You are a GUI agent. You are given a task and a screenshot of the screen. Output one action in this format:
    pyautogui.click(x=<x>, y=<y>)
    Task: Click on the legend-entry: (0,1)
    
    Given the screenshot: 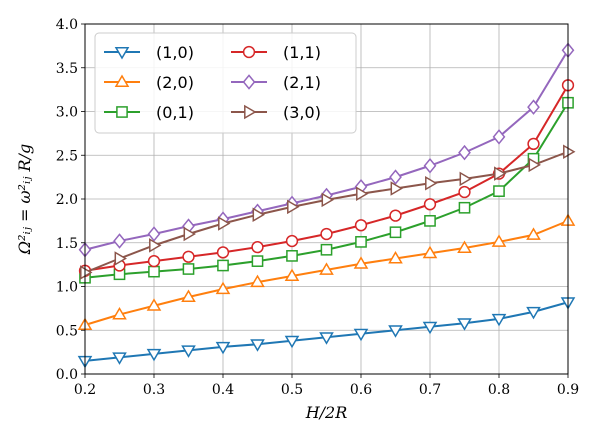 What is the action you would take?
    pyautogui.click(x=149, y=112)
    